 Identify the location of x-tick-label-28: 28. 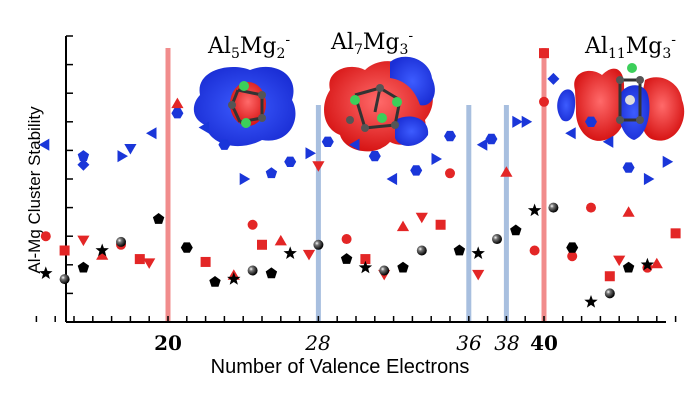
(317, 343).